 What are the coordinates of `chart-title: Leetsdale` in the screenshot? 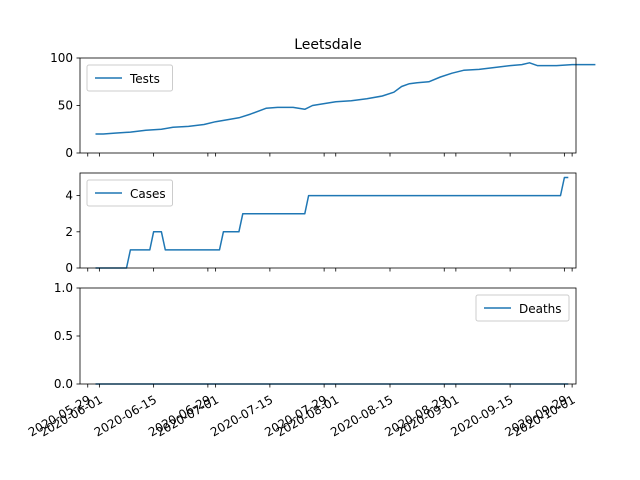 It's located at (328, 45).